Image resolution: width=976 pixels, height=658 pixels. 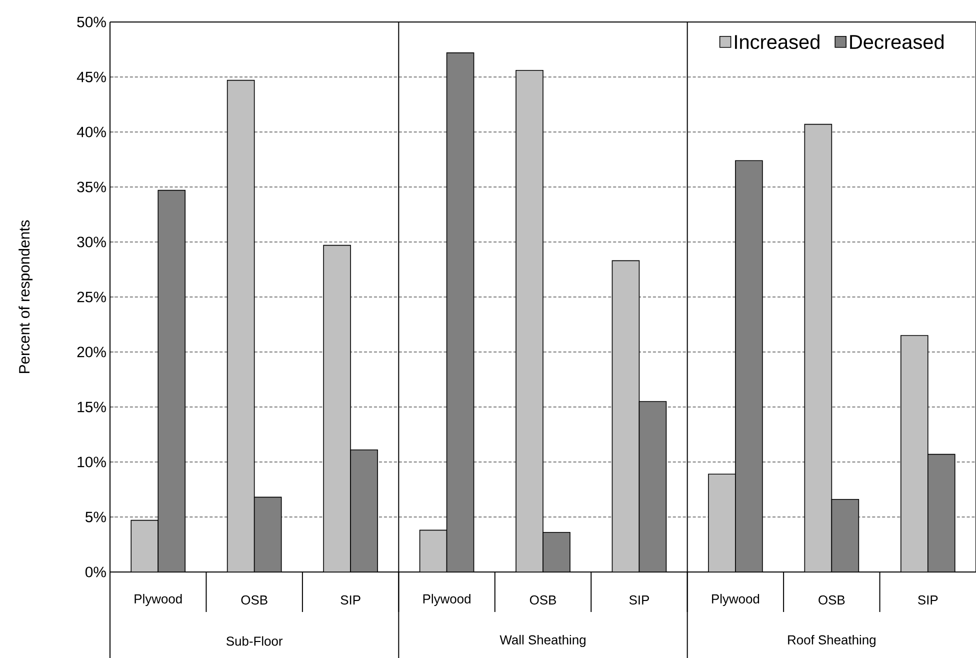 What do you see at coordinates (254, 641) in the screenshot?
I see `text: Sub-Floor` at bounding box center [254, 641].